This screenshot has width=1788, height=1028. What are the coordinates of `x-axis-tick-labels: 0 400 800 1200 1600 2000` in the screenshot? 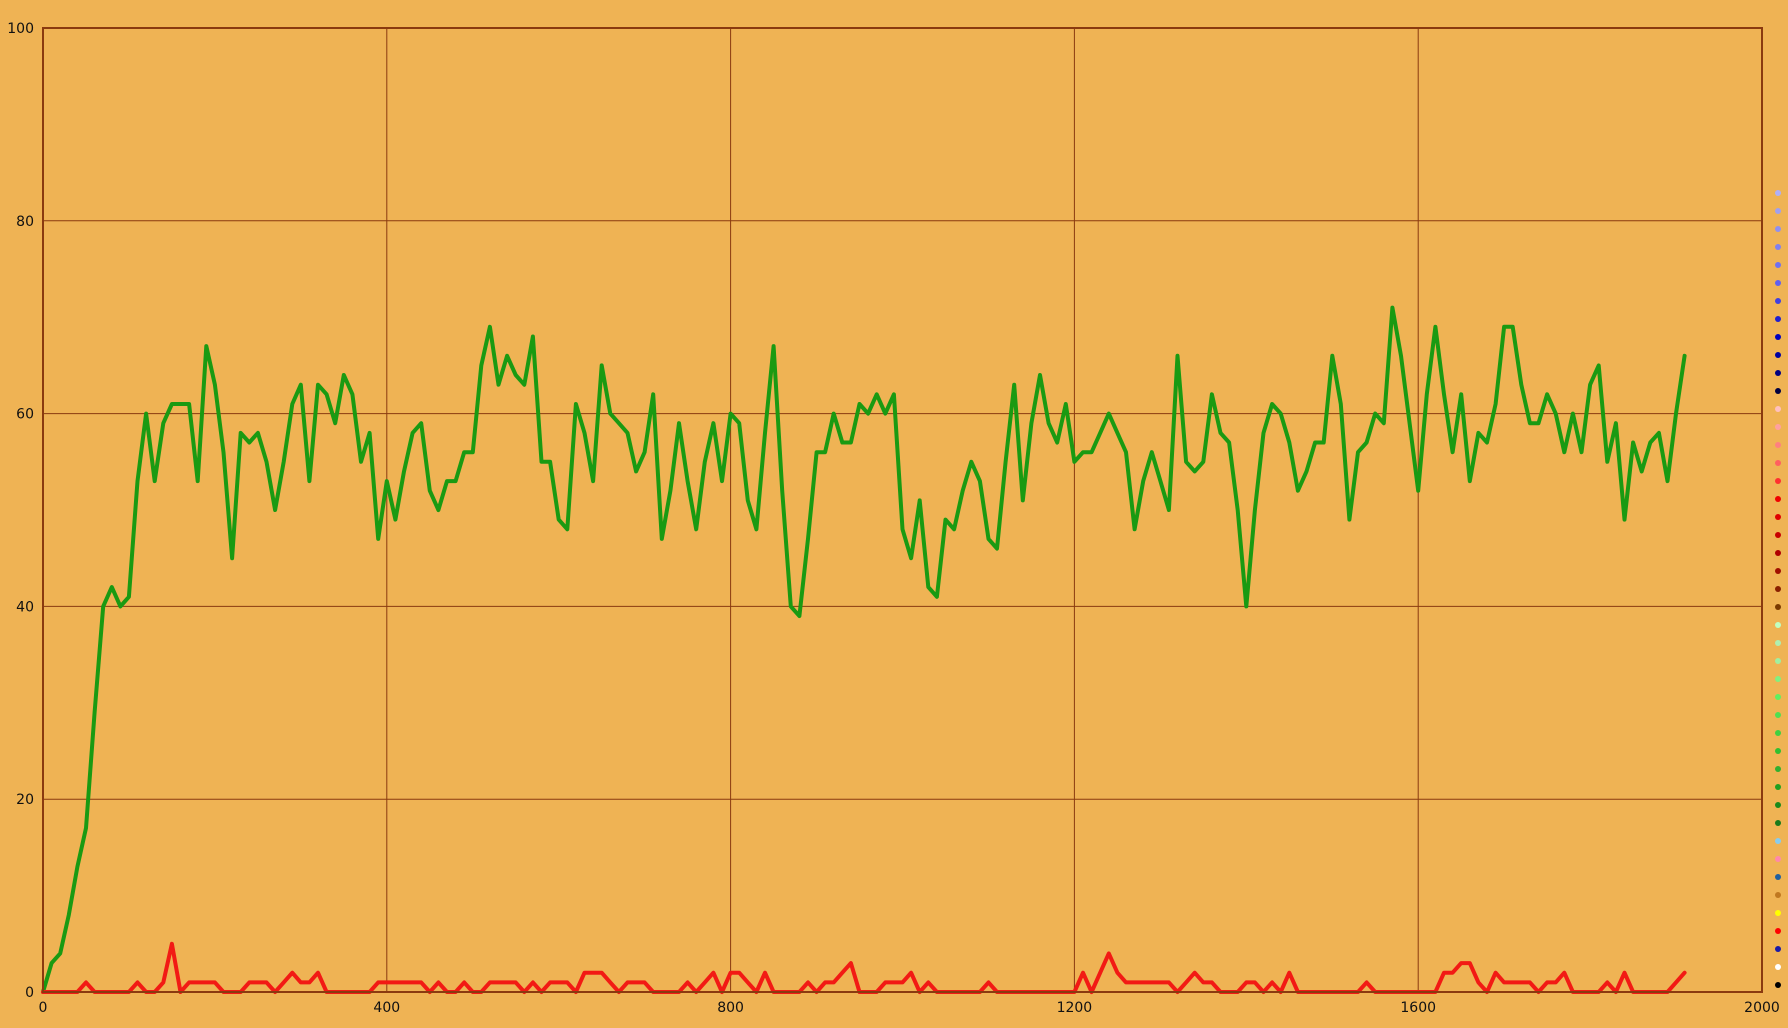 It's located at (909, 1008).